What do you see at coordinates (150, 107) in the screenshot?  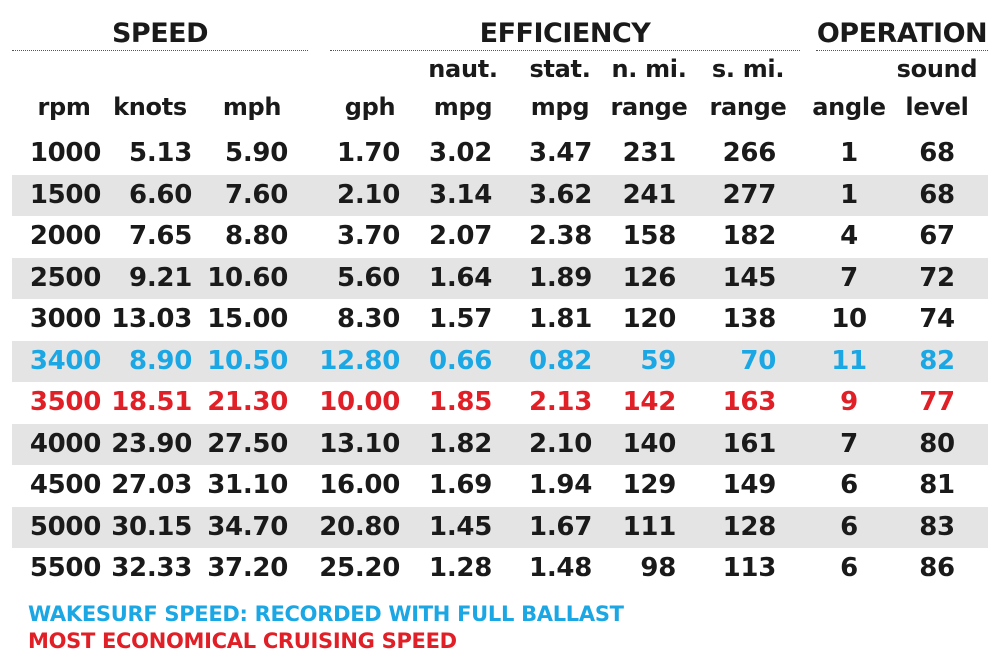 I see `header-knots: knots` at bounding box center [150, 107].